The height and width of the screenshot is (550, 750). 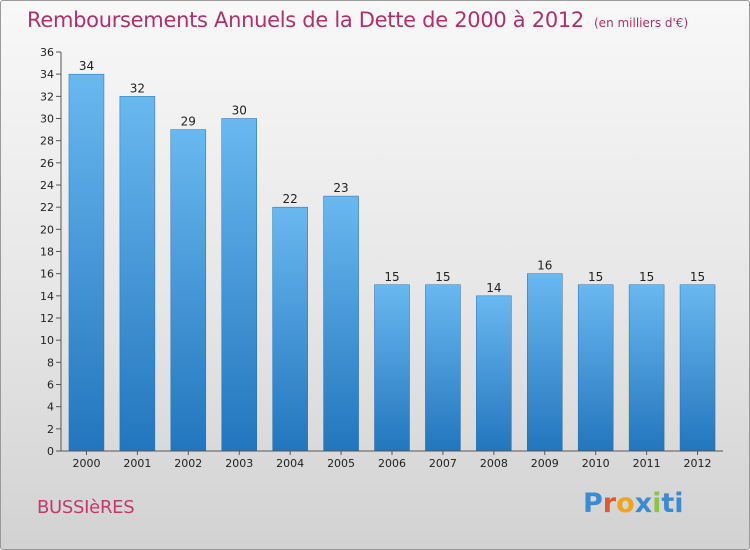 What do you see at coordinates (47, 141) in the screenshot?
I see `y-tick-label: 28` at bounding box center [47, 141].